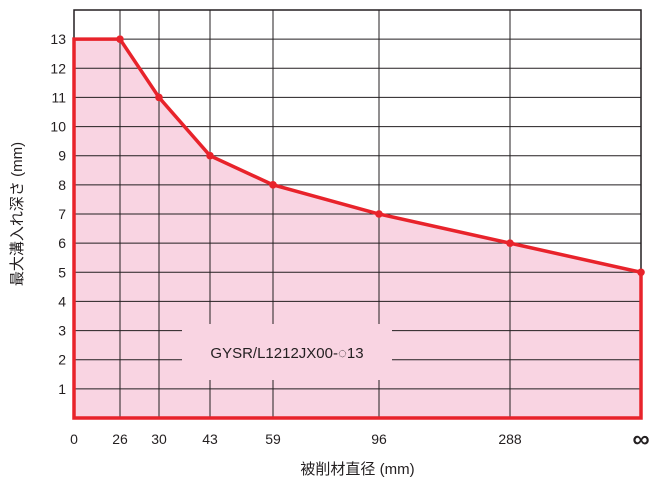  What do you see at coordinates (62, 331) in the screenshot?
I see `y-tick-label: 3` at bounding box center [62, 331].